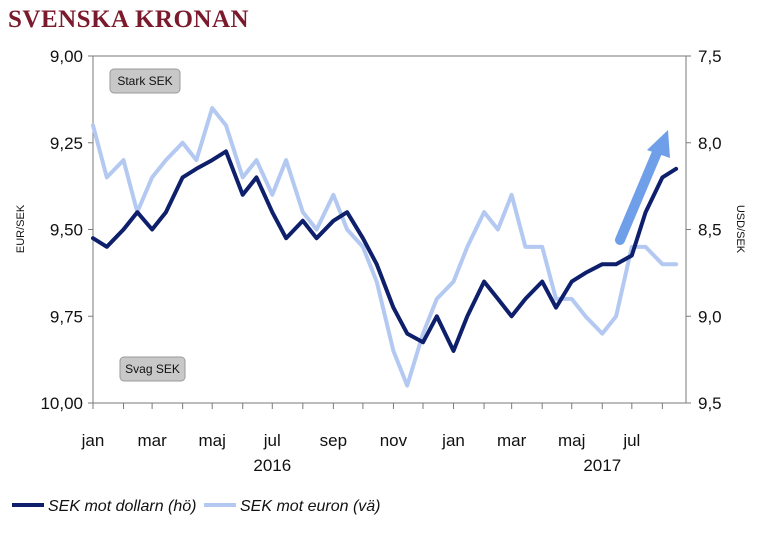 The image size is (757, 534). What do you see at coordinates (61, 403) in the screenshot?
I see `left-tick-label: 10,00` at bounding box center [61, 403].